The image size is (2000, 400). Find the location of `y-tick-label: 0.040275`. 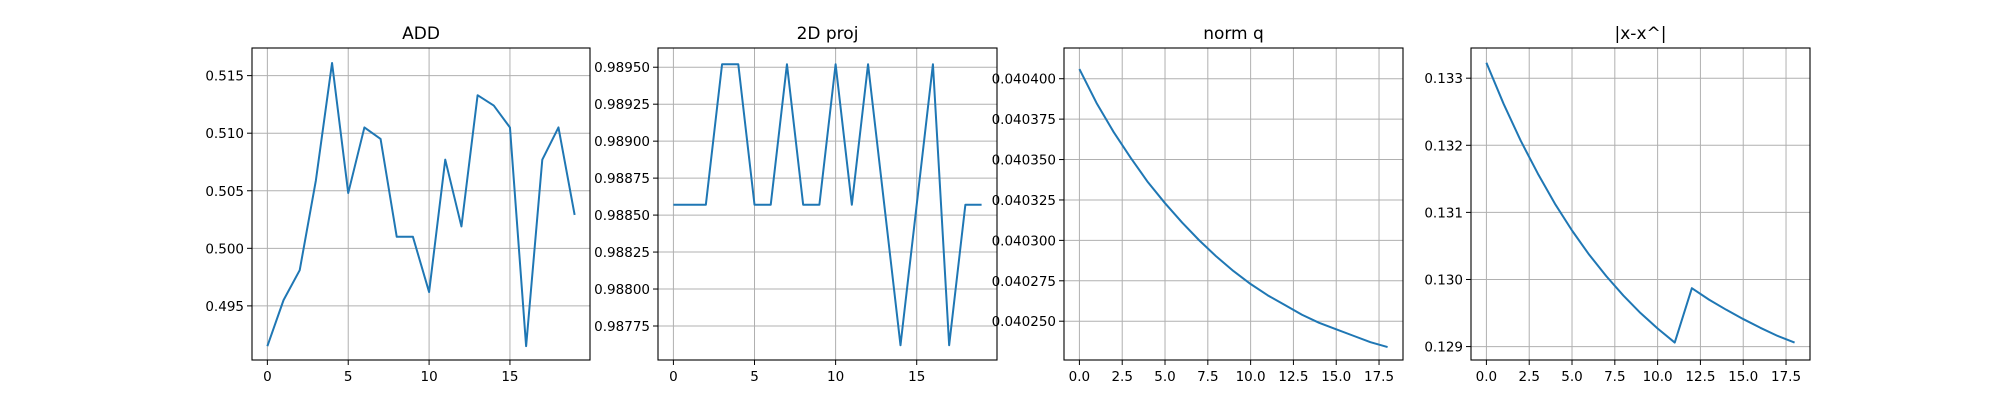

y-tick-label: 0.040275 is located at coordinates (1024, 282).